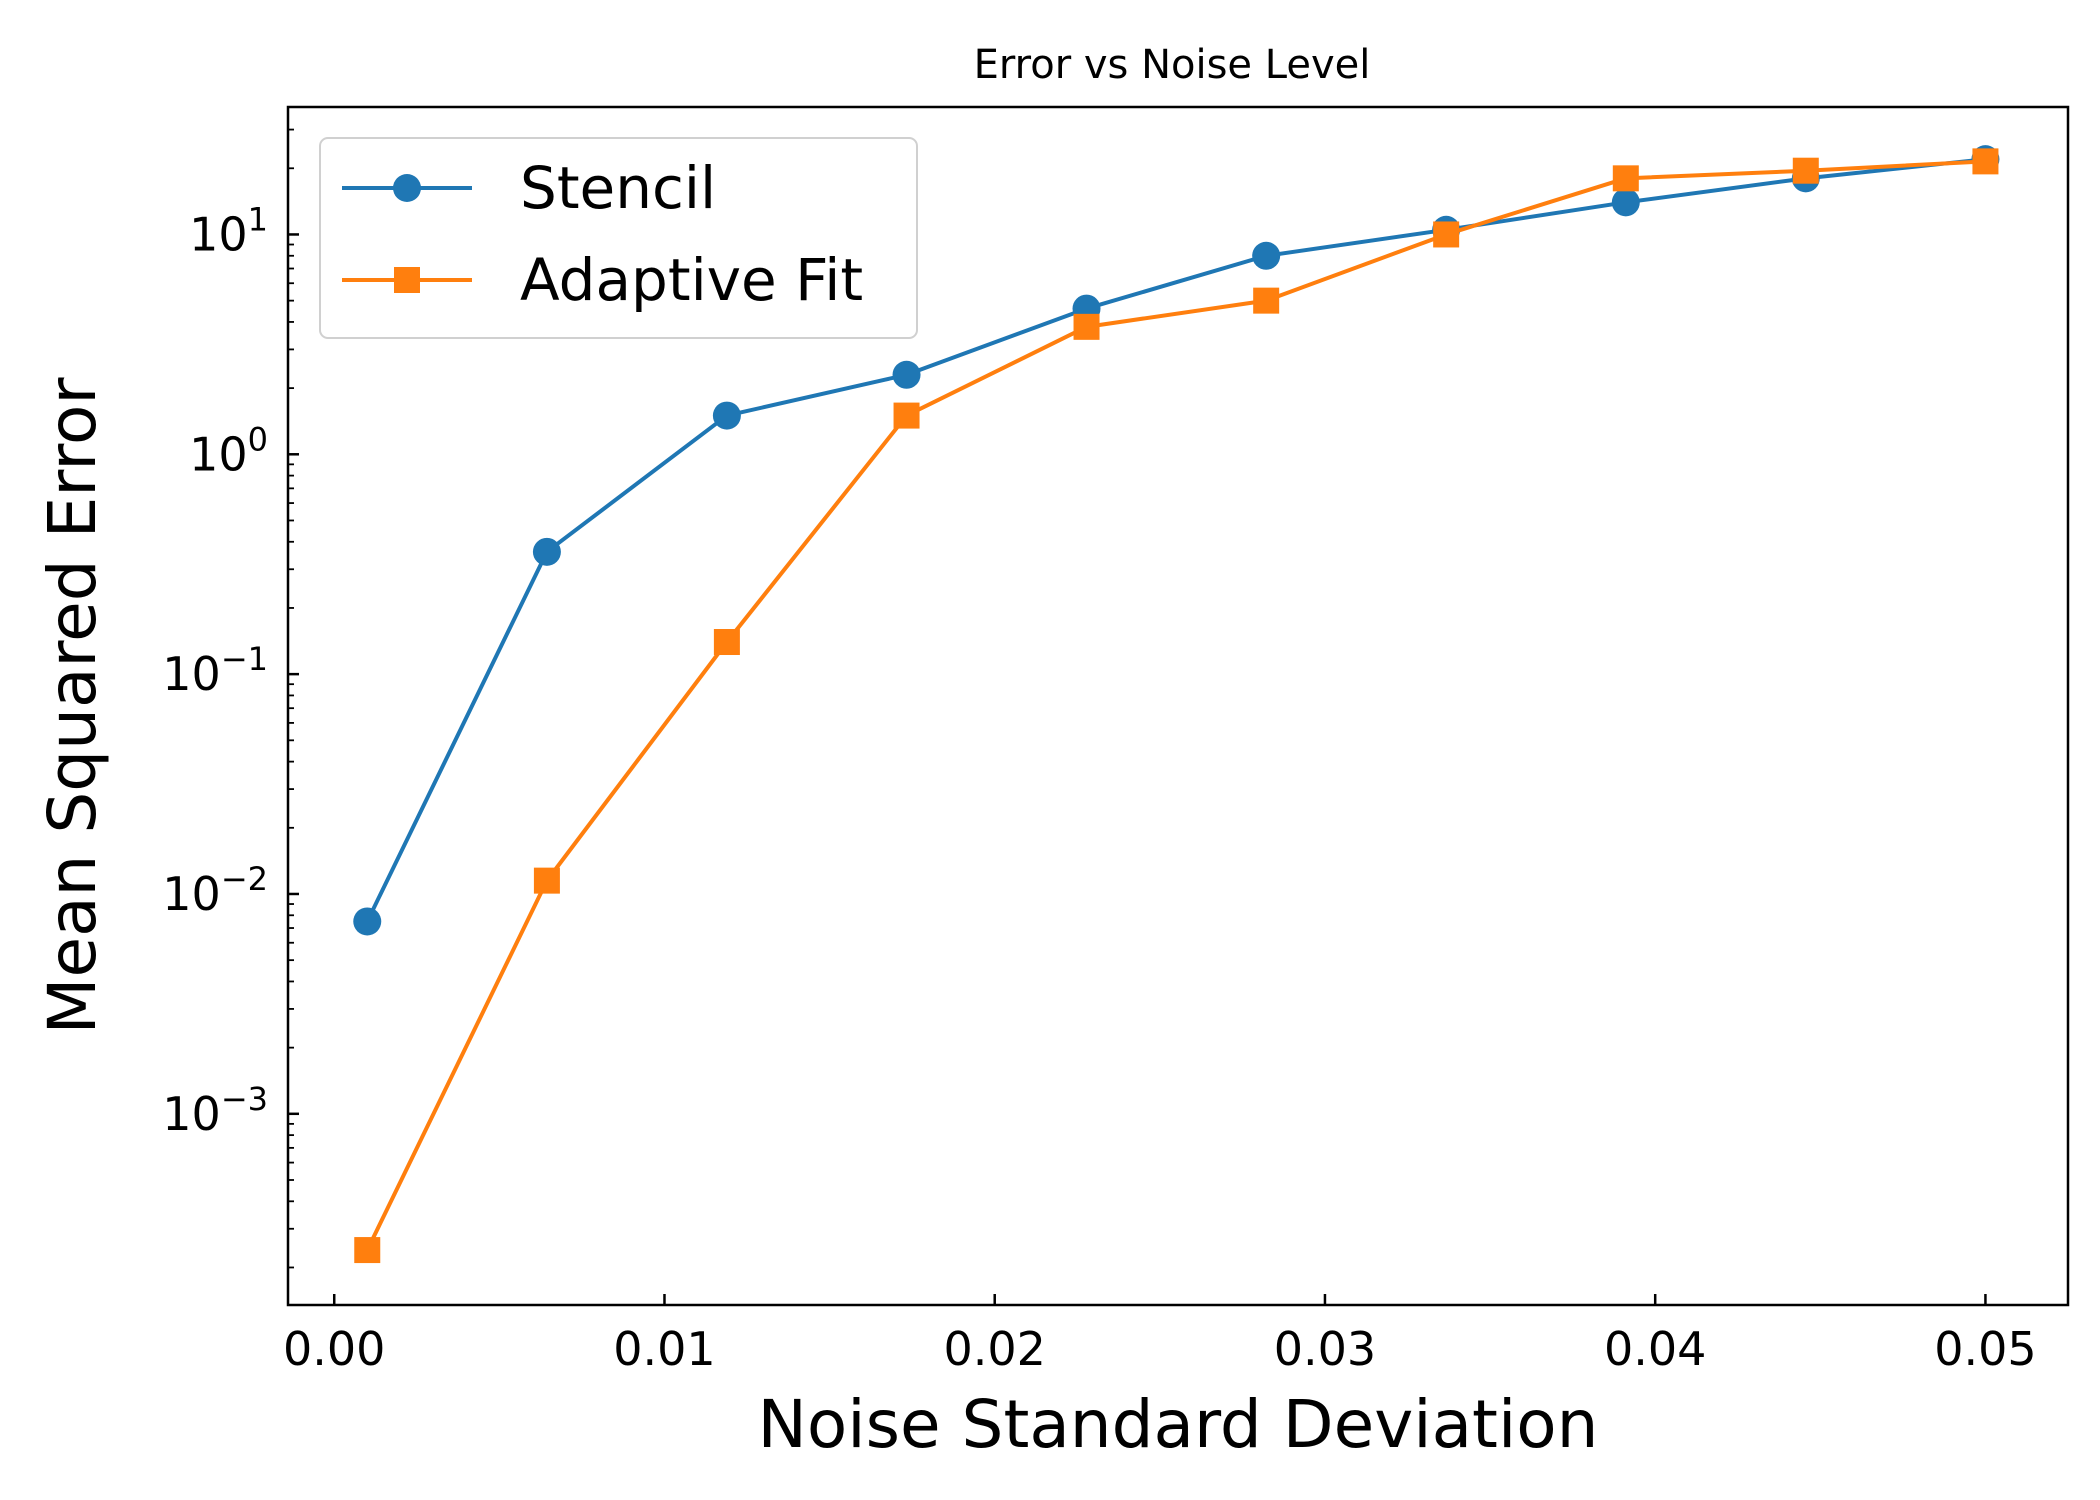  What do you see at coordinates (1985, 1349) in the screenshot?
I see `x-tick-label: 0.05` at bounding box center [1985, 1349].